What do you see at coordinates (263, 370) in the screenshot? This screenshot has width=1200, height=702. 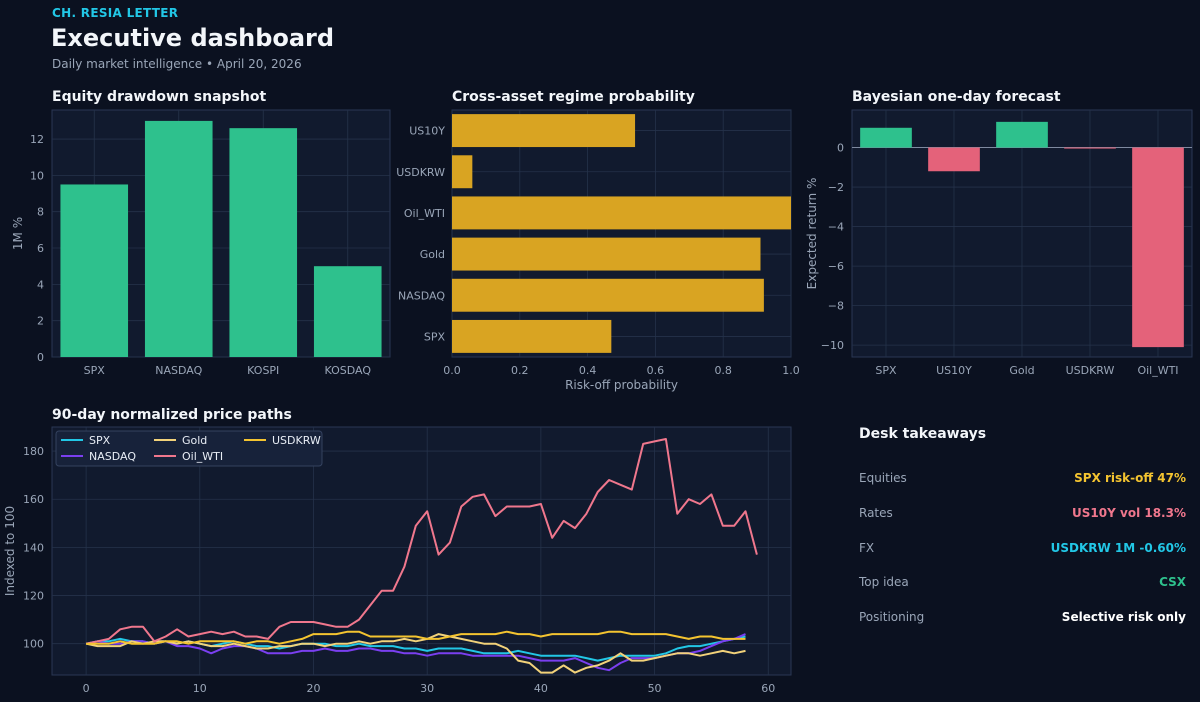 I see `x-tick-label: KOSPI` at bounding box center [263, 370].